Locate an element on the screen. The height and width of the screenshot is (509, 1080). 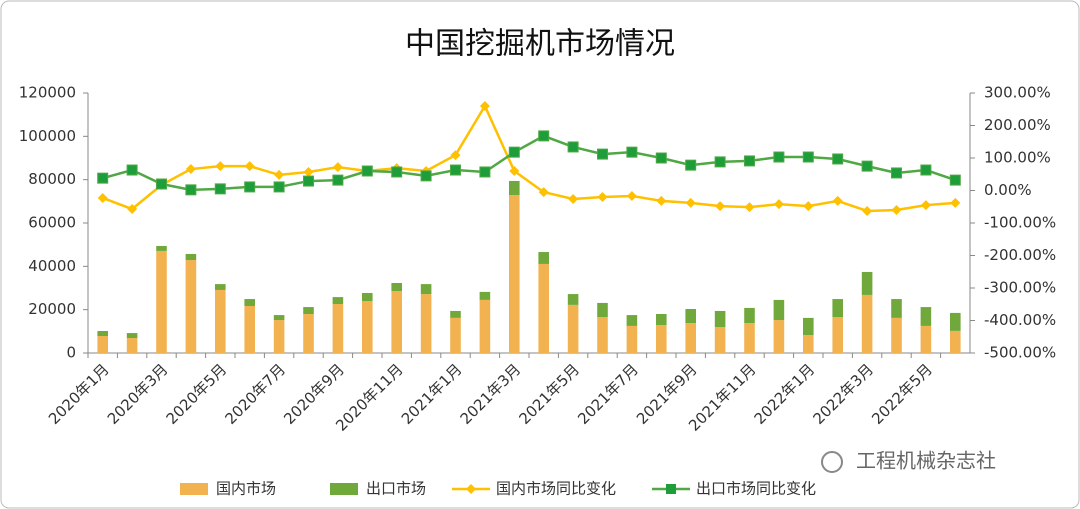
y-tick-label: 120000 is located at coordinates (47, 93).